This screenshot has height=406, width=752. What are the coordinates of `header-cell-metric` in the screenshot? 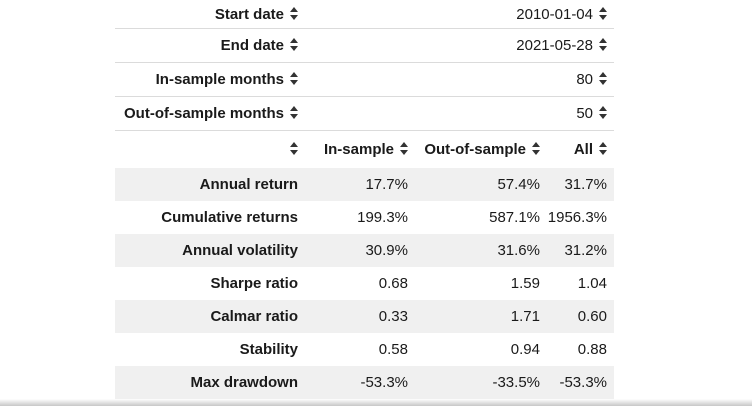 It's located at (210, 149).